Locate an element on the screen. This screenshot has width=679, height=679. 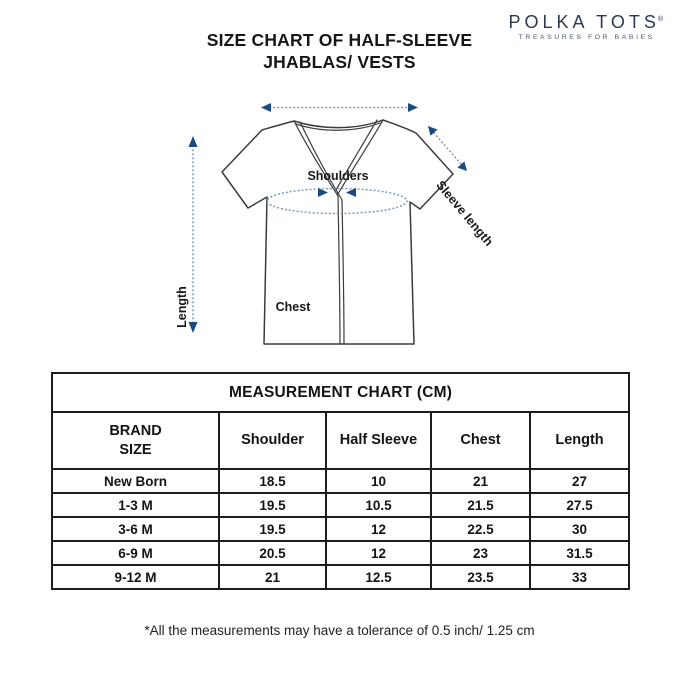
vest-measurement-illustration is located at coordinates (327, 224).